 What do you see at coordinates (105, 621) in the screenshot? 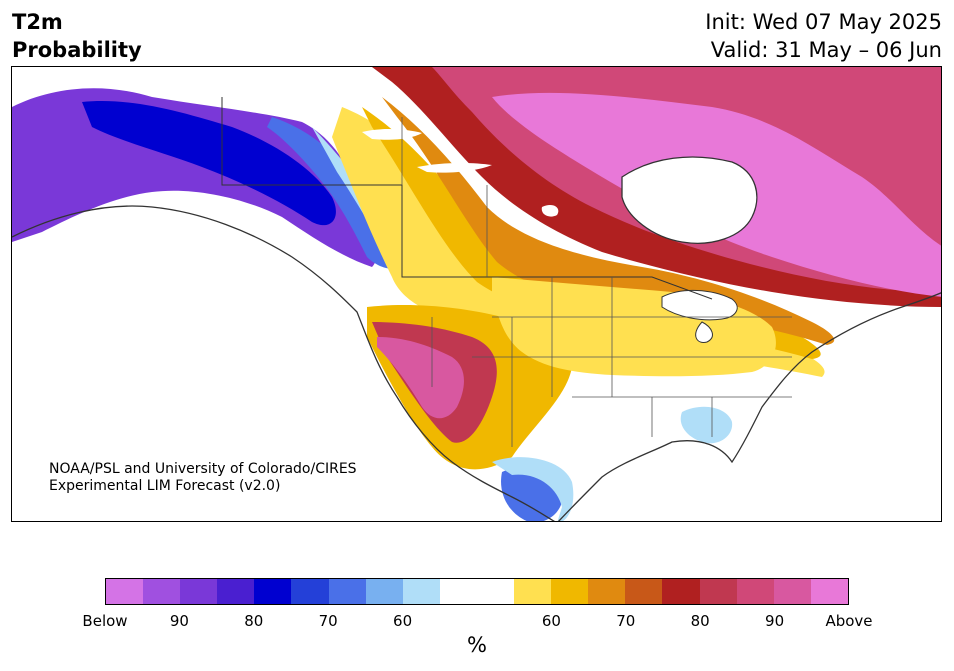
I see `colorbar-tick-label: Below` at bounding box center [105, 621].